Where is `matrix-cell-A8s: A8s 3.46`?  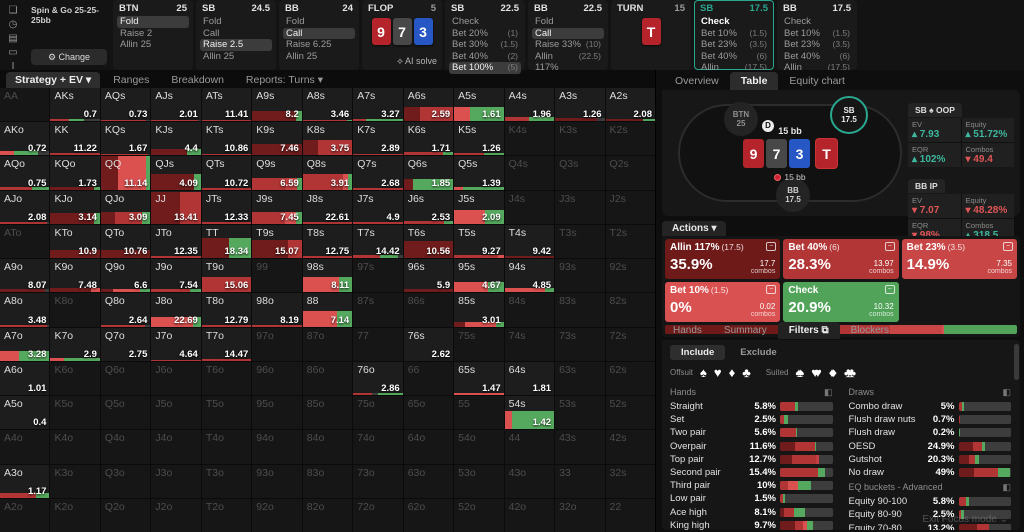 matrix-cell-A8s: A8s 3.46 is located at coordinates (327, 105).